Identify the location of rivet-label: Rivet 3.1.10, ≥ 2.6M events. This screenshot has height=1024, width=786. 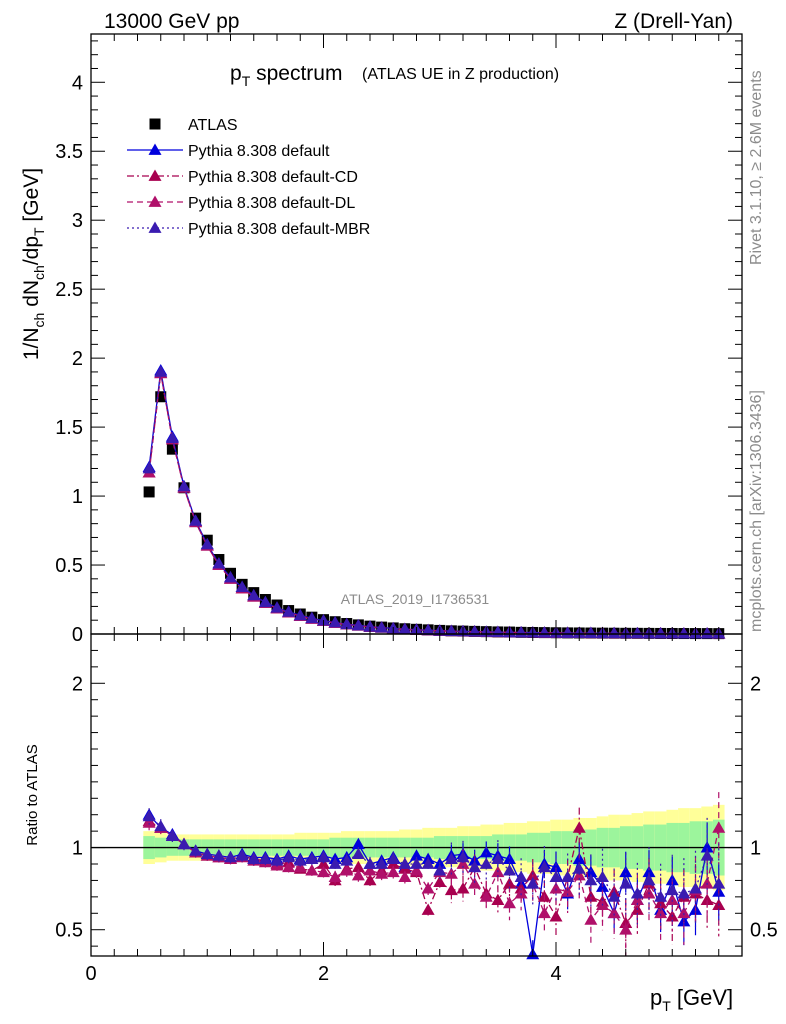
(756, 167).